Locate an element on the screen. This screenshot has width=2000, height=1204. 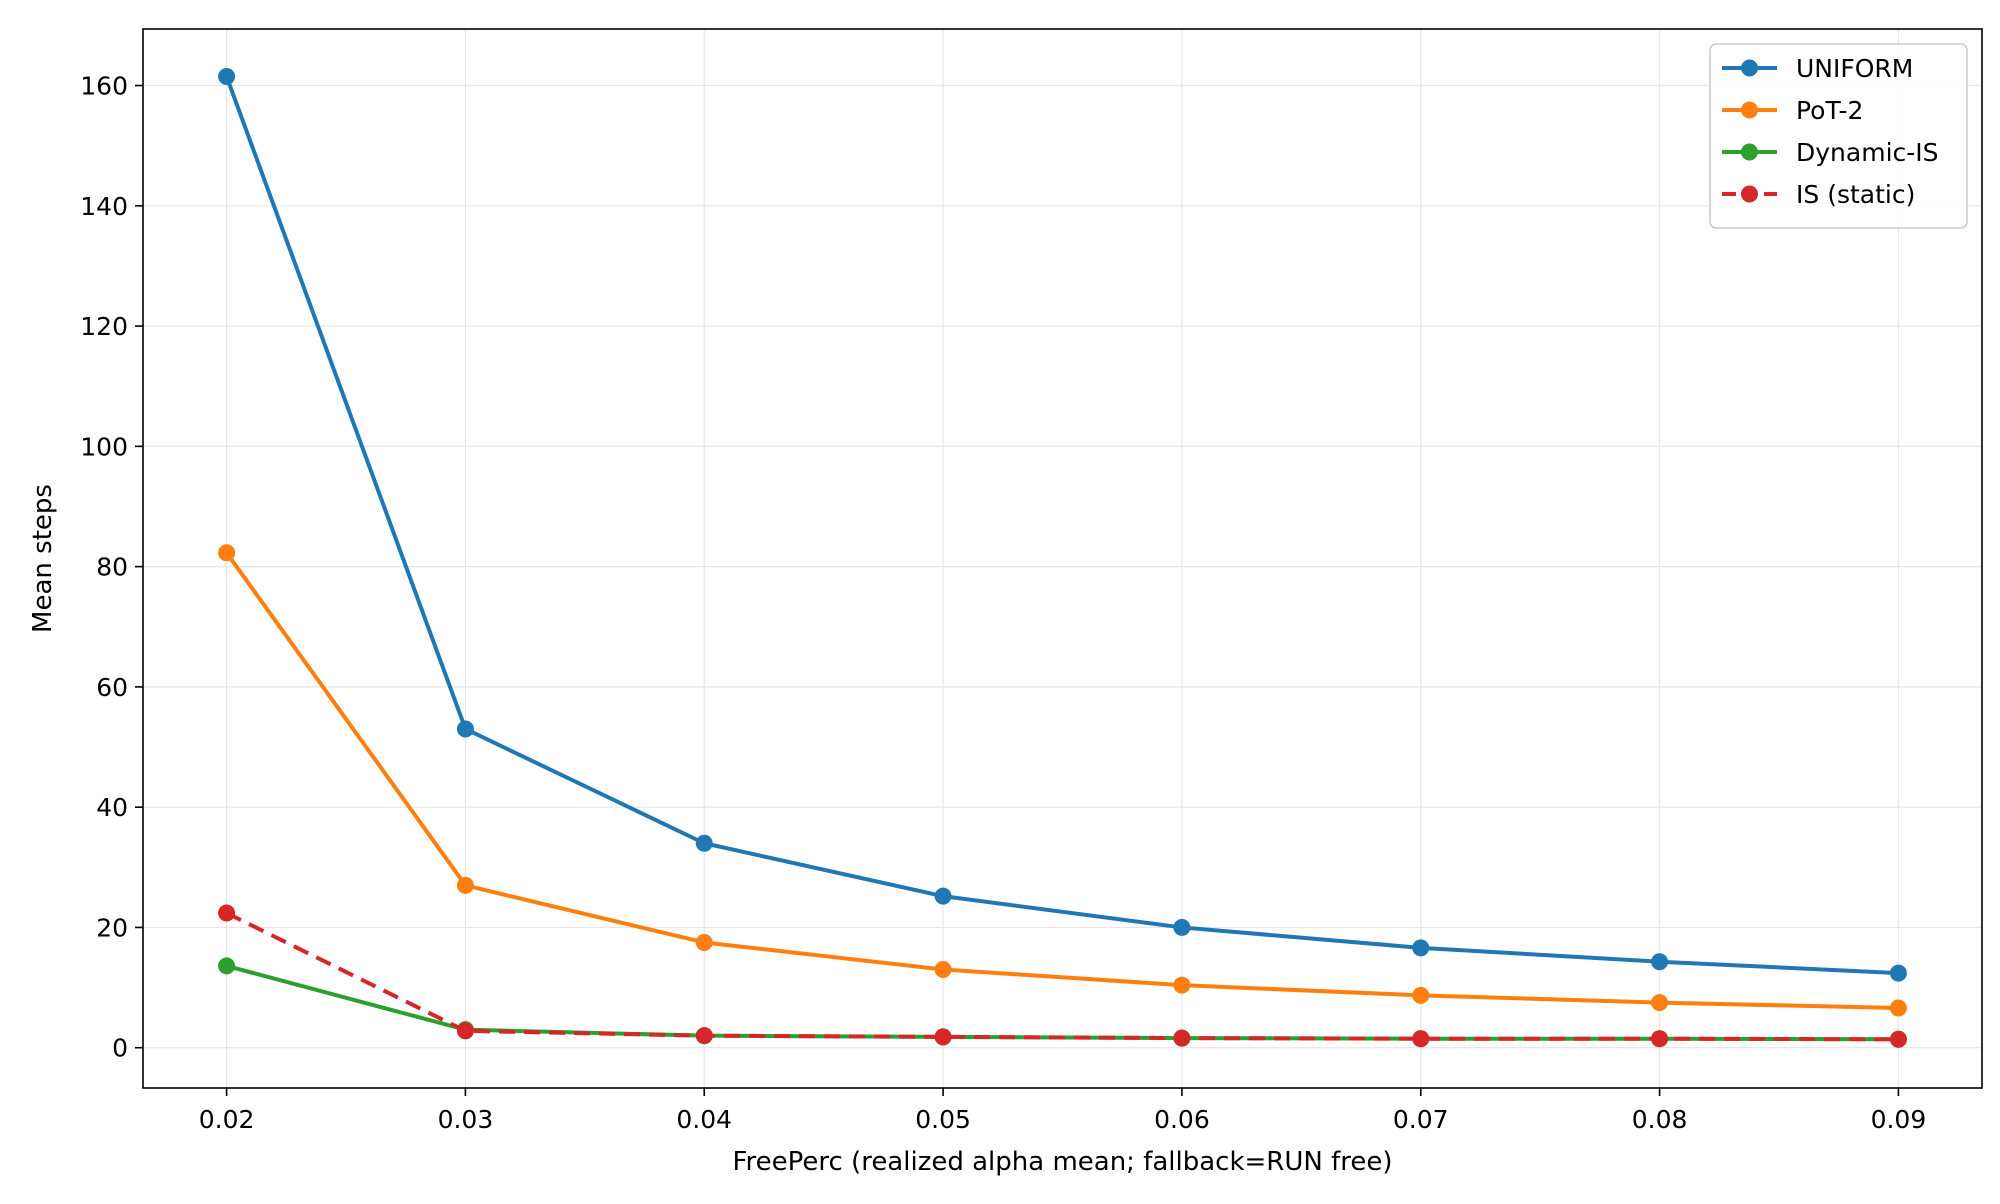
x-tick-label: 0.03 is located at coordinates (466, 1119).